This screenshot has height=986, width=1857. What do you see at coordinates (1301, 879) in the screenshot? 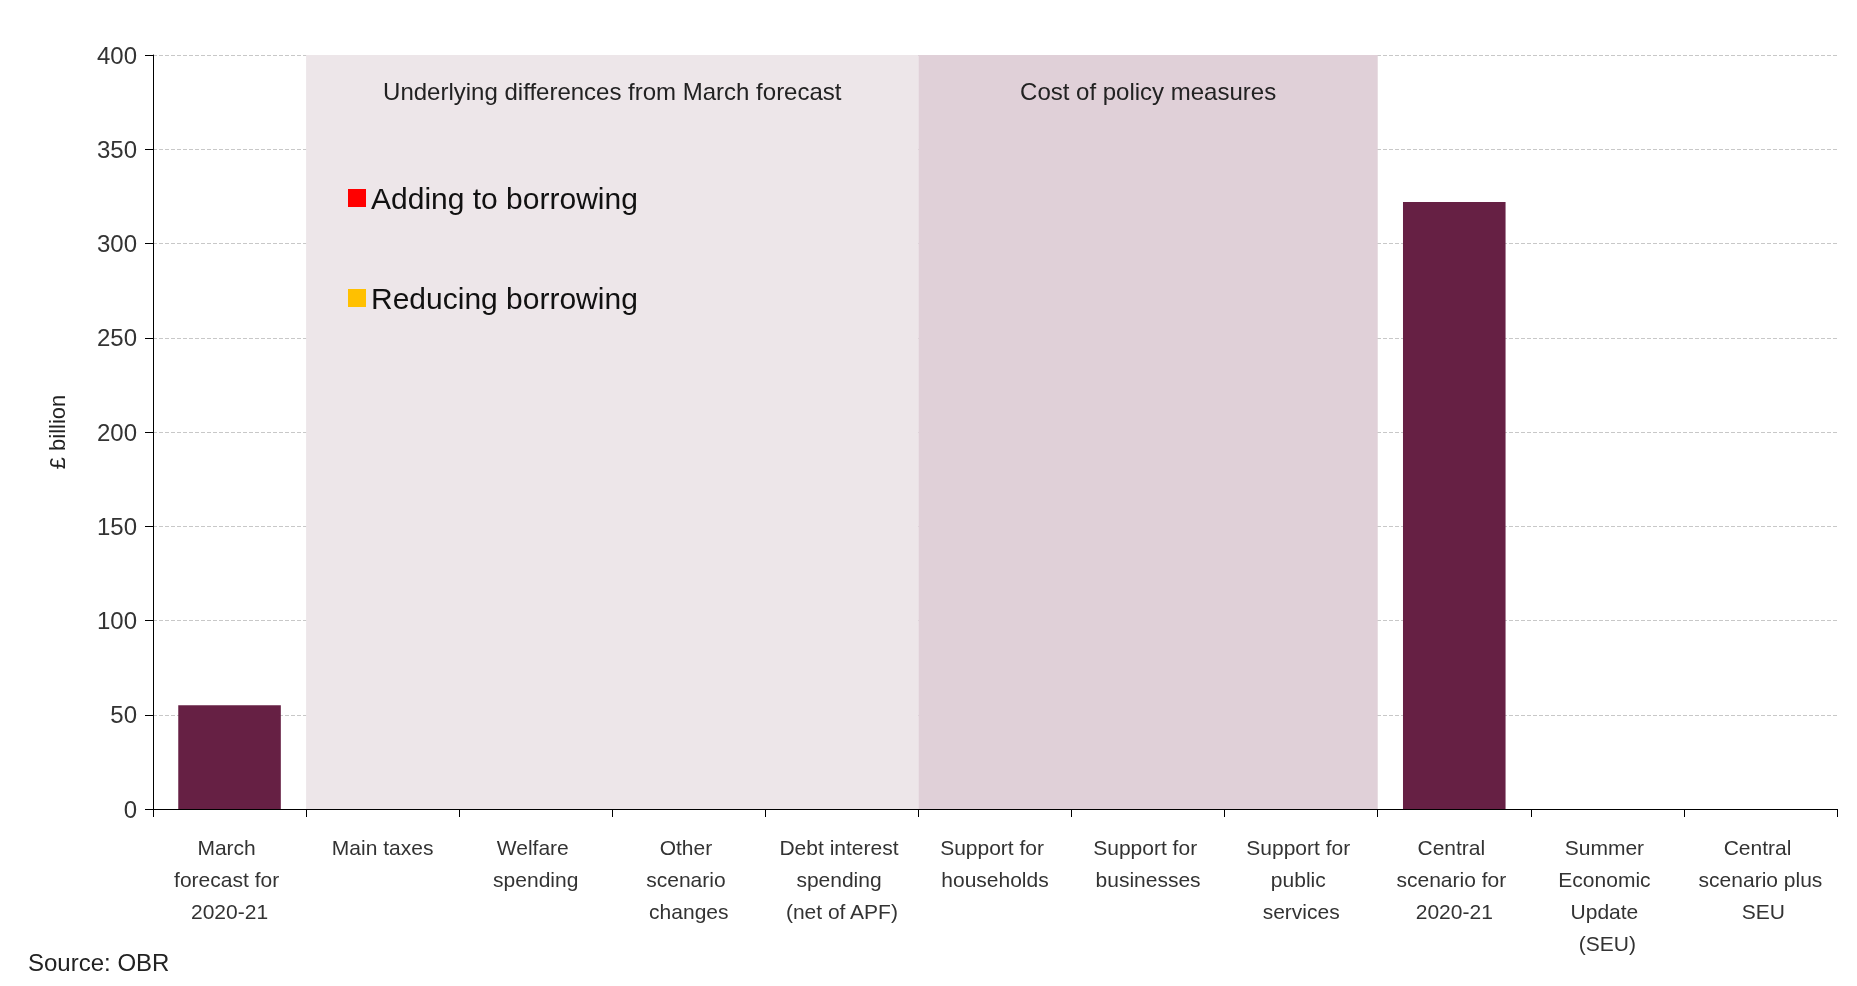
I see `x-tick-label: Support for public services` at bounding box center [1301, 879].